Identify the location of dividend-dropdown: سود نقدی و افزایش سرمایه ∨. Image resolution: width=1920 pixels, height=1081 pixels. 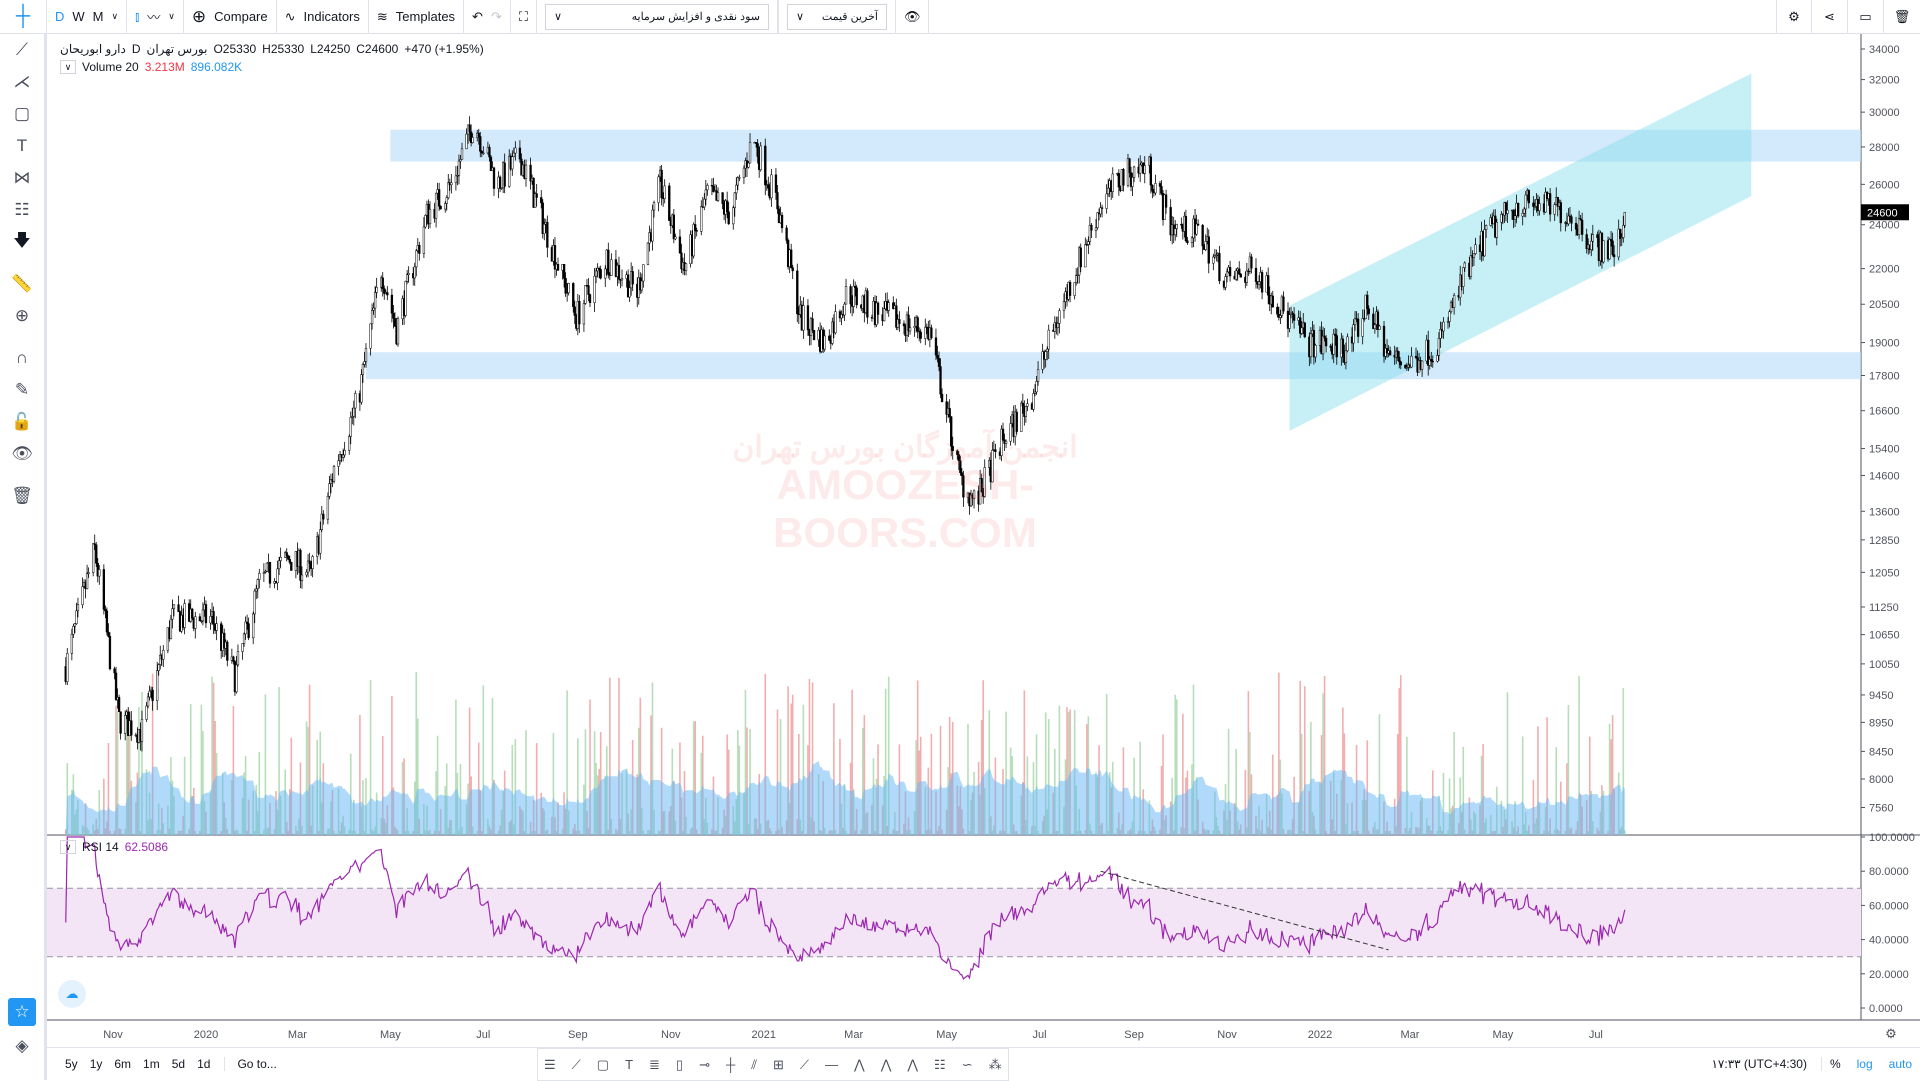
(656, 16).